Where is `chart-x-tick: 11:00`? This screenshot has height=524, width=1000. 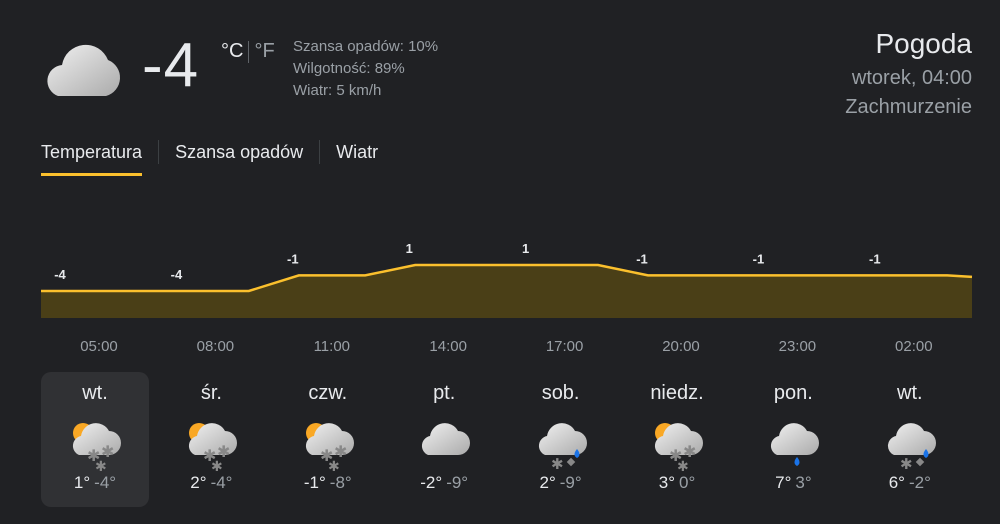 chart-x-tick: 11:00 is located at coordinates (332, 346).